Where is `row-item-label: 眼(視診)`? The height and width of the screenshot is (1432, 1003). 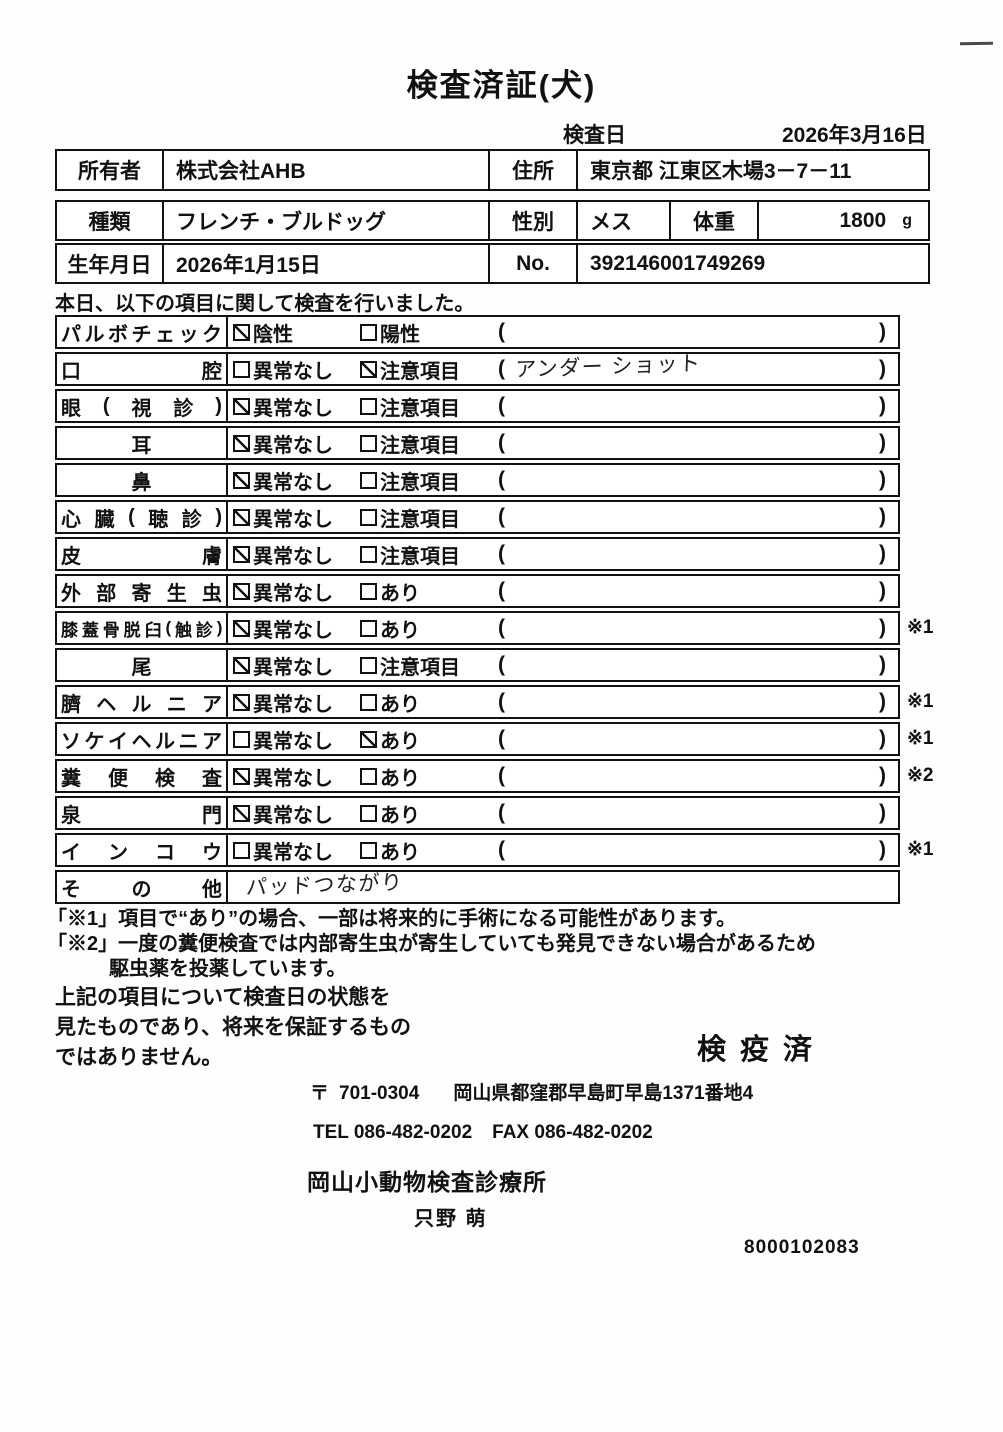
row-item-label: 眼(視診) is located at coordinates (142, 406).